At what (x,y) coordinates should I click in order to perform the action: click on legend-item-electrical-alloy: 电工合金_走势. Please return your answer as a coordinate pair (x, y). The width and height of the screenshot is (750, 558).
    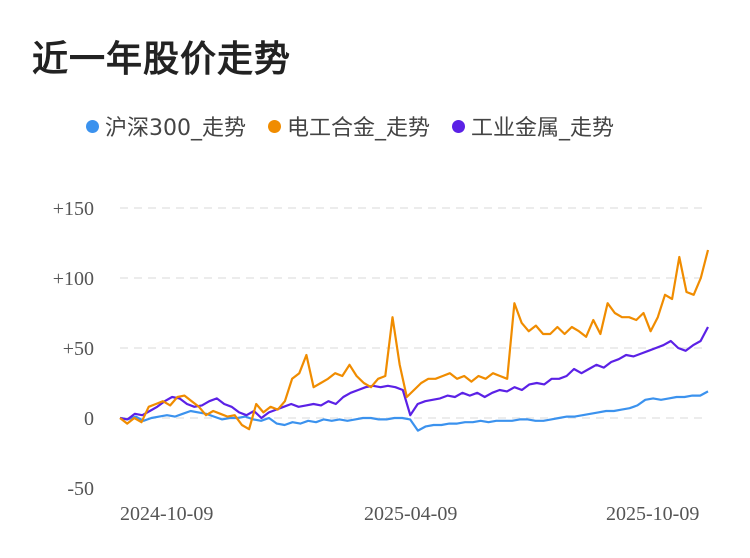
    Looking at the image, I should click on (349, 126).